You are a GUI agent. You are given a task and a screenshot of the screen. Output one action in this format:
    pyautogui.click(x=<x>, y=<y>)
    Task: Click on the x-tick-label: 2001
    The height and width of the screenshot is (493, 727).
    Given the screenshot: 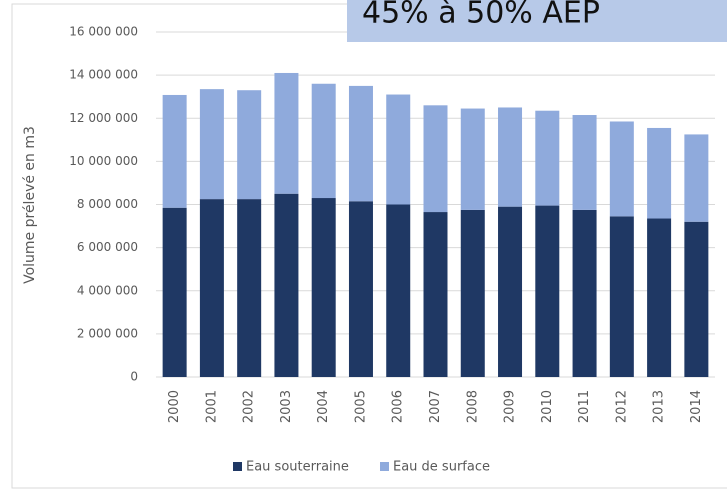 What is the action you would take?
    pyautogui.click(x=211, y=406)
    